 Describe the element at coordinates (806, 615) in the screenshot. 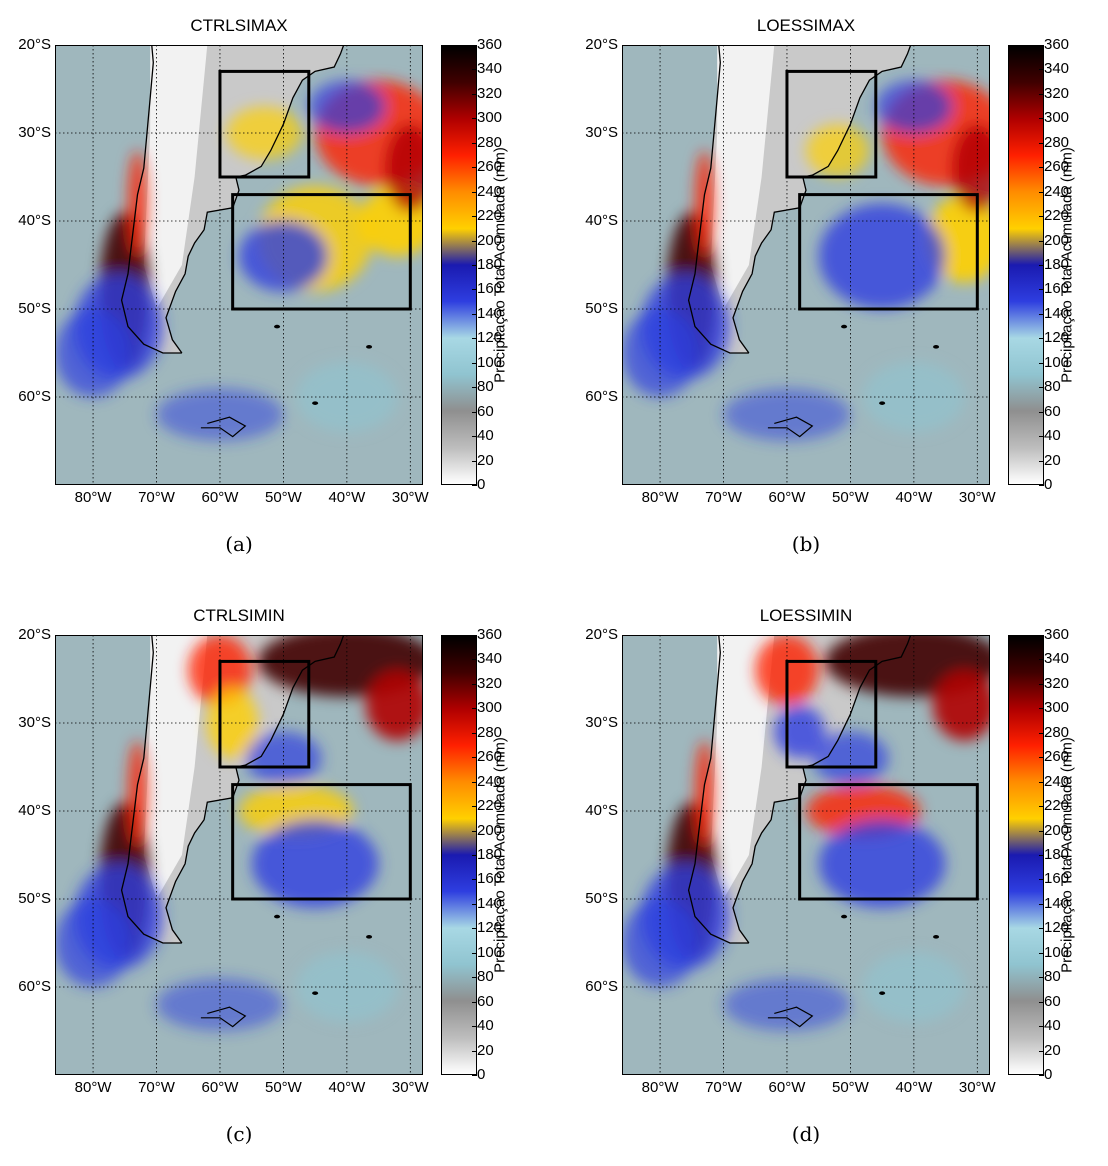

I see `panel-title: LOESSIMIN` at that location.